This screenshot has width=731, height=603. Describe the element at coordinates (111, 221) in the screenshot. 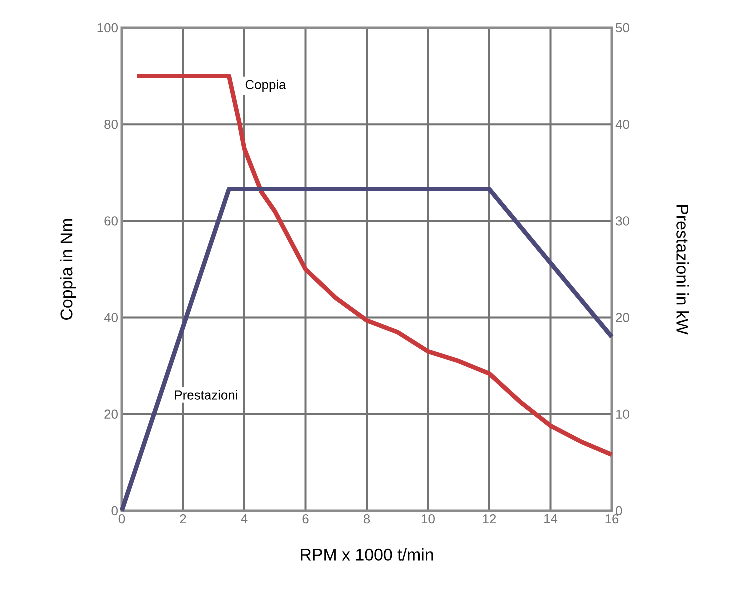

I see `y-tick-label: 60` at that location.